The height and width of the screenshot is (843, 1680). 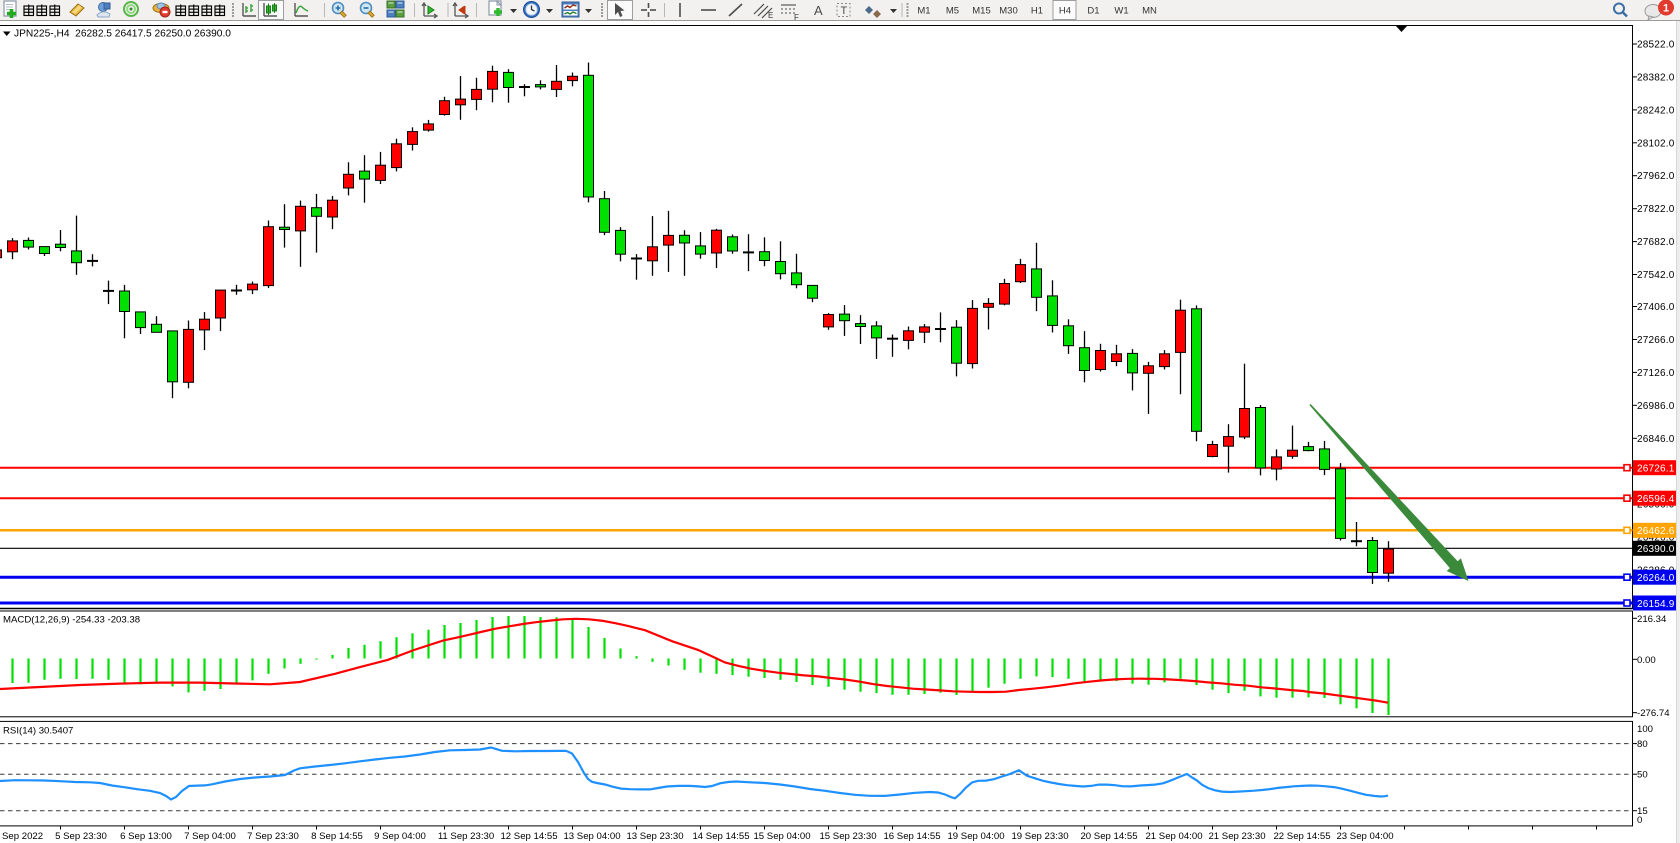 What do you see at coordinates (38, 731) in the screenshot?
I see `svg-text: RSI(14) 30.5407` at bounding box center [38, 731].